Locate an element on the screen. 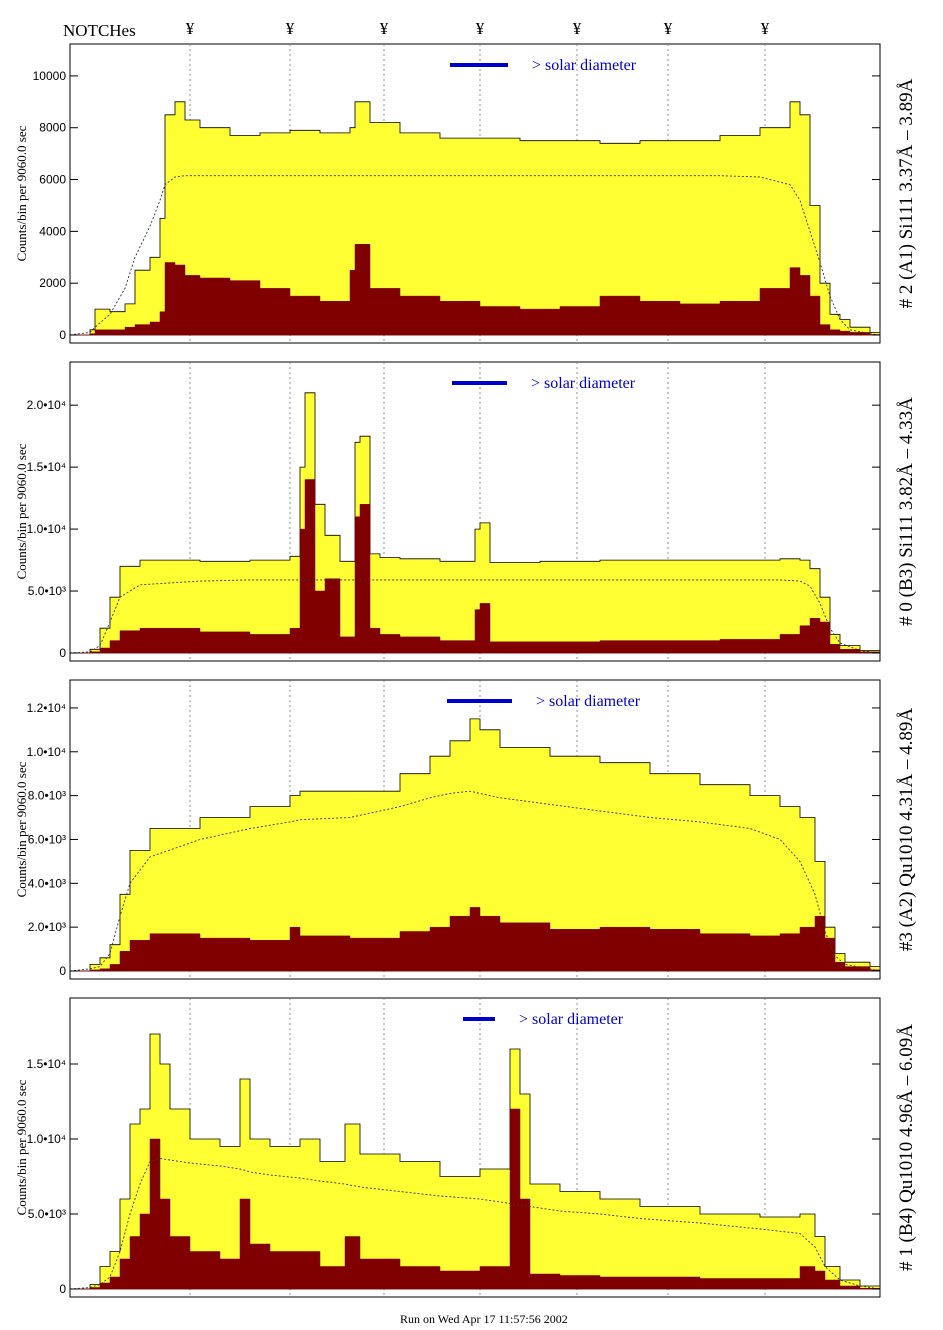 Image resolution: width=943 pixels, height=1330 pixels. y-tick-label: 6.0•10³ is located at coordinates (47, 839).